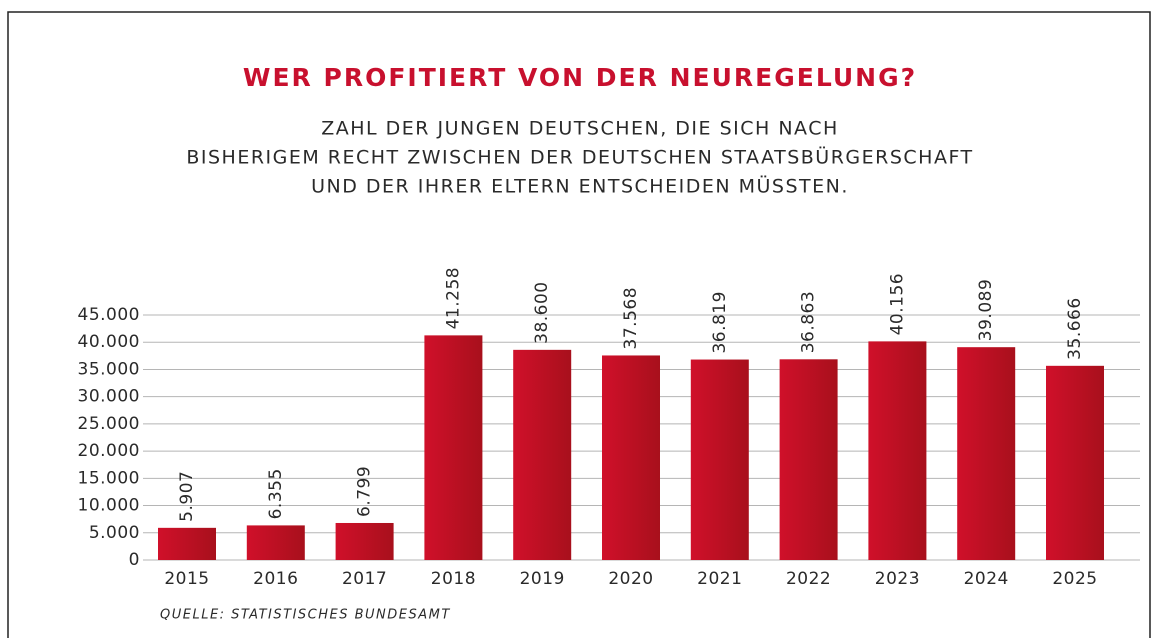  I want to click on x-tick-label: 2020, so click(630, 579).